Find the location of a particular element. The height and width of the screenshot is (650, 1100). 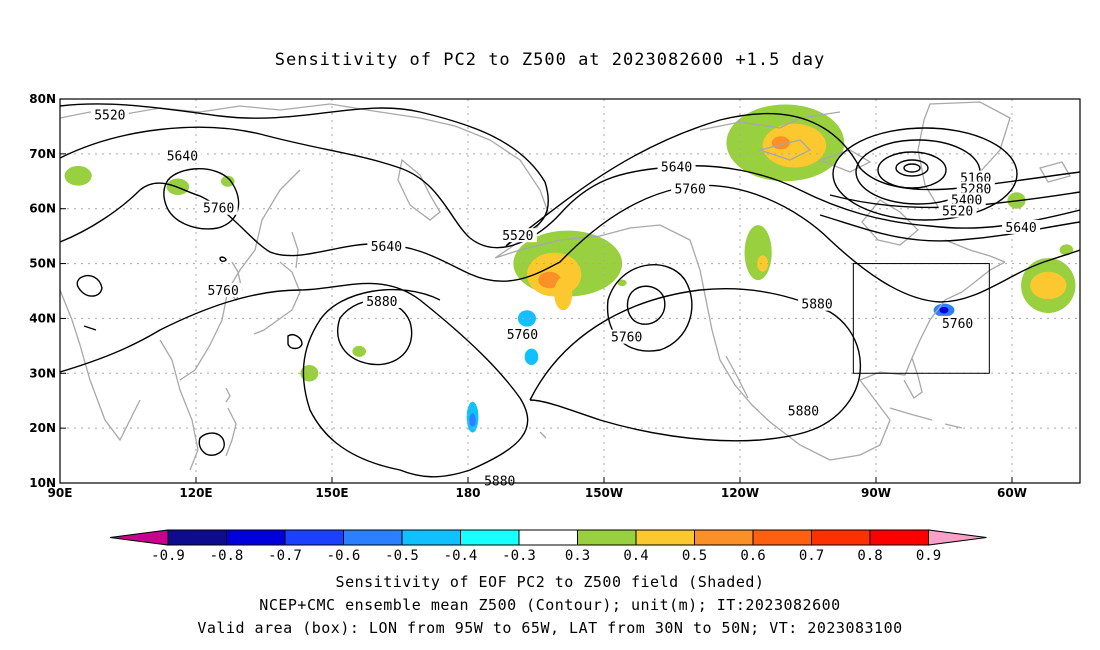

y-tick-label-7: 80N is located at coordinates (42, 99).